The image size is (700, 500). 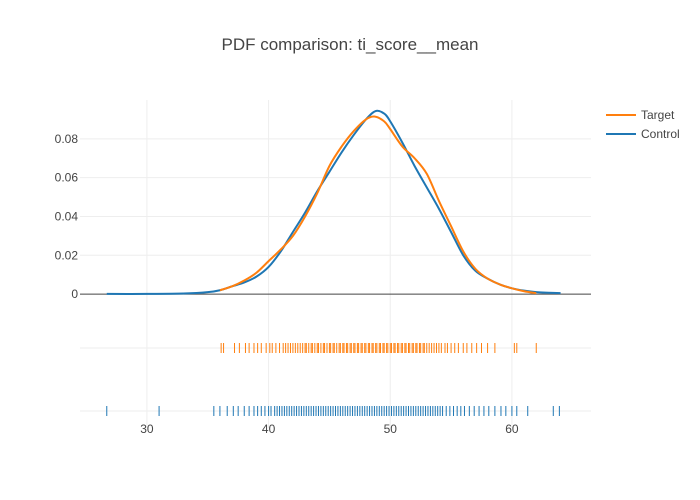 I want to click on x-tick-label: 50, so click(x=391, y=429).